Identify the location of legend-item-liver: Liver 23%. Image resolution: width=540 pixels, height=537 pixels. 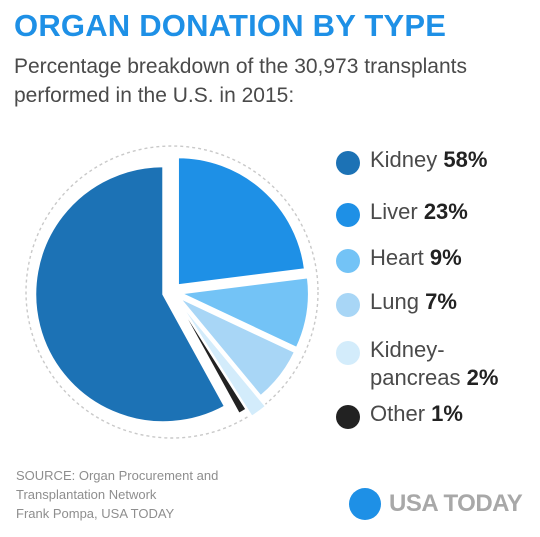
(402, 212).